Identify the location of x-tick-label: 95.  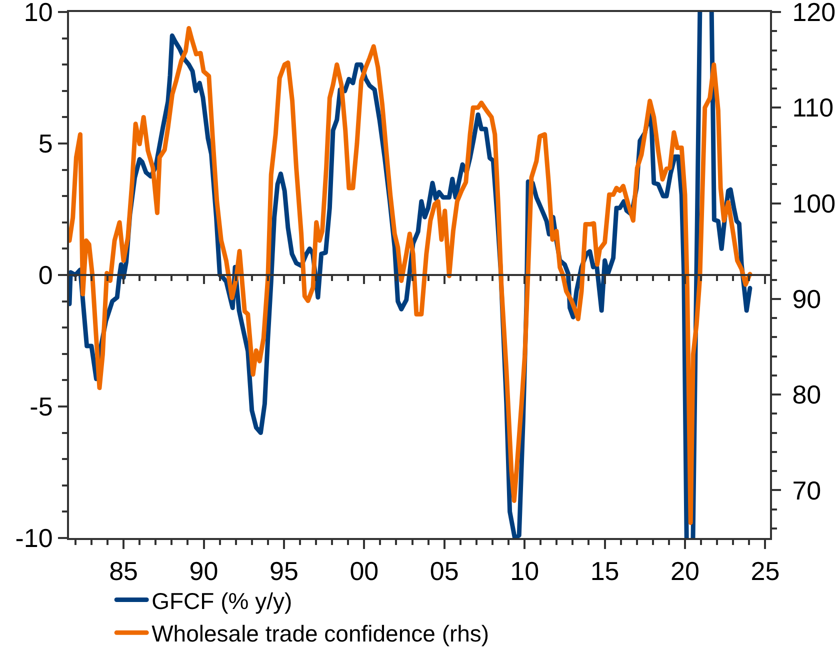
(283, 571).